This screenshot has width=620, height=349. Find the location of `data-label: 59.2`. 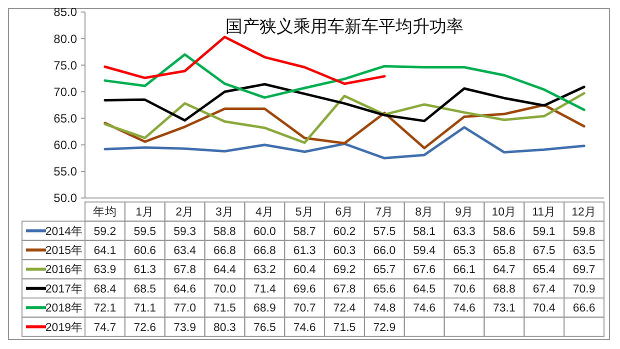

data-label: 59.2 is located at coordinates (105, 232).